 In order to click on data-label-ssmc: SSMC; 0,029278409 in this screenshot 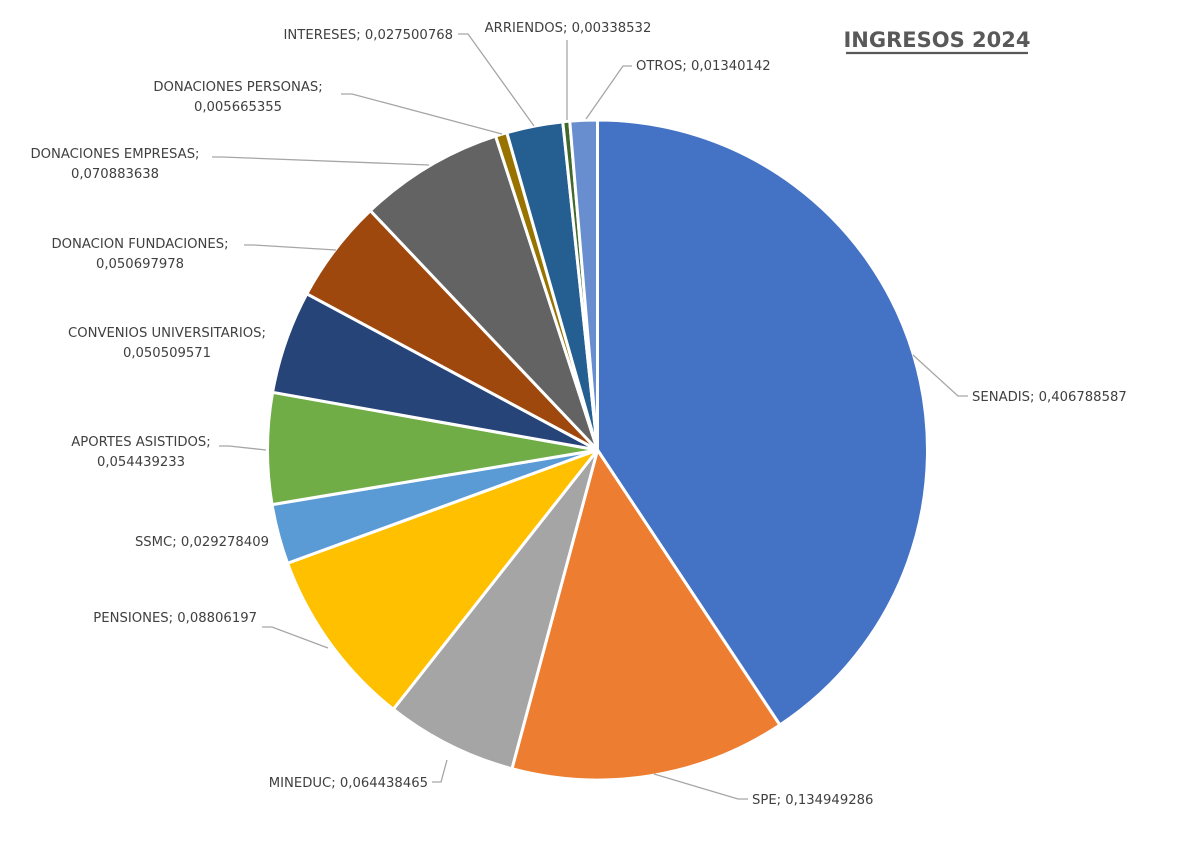, I will do `click(202, 542)`.